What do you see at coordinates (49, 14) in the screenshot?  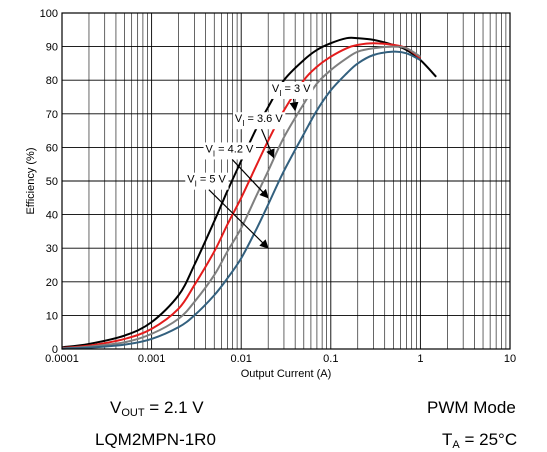 I see `y-tick-label: 100` at bounding box center [49, 14].